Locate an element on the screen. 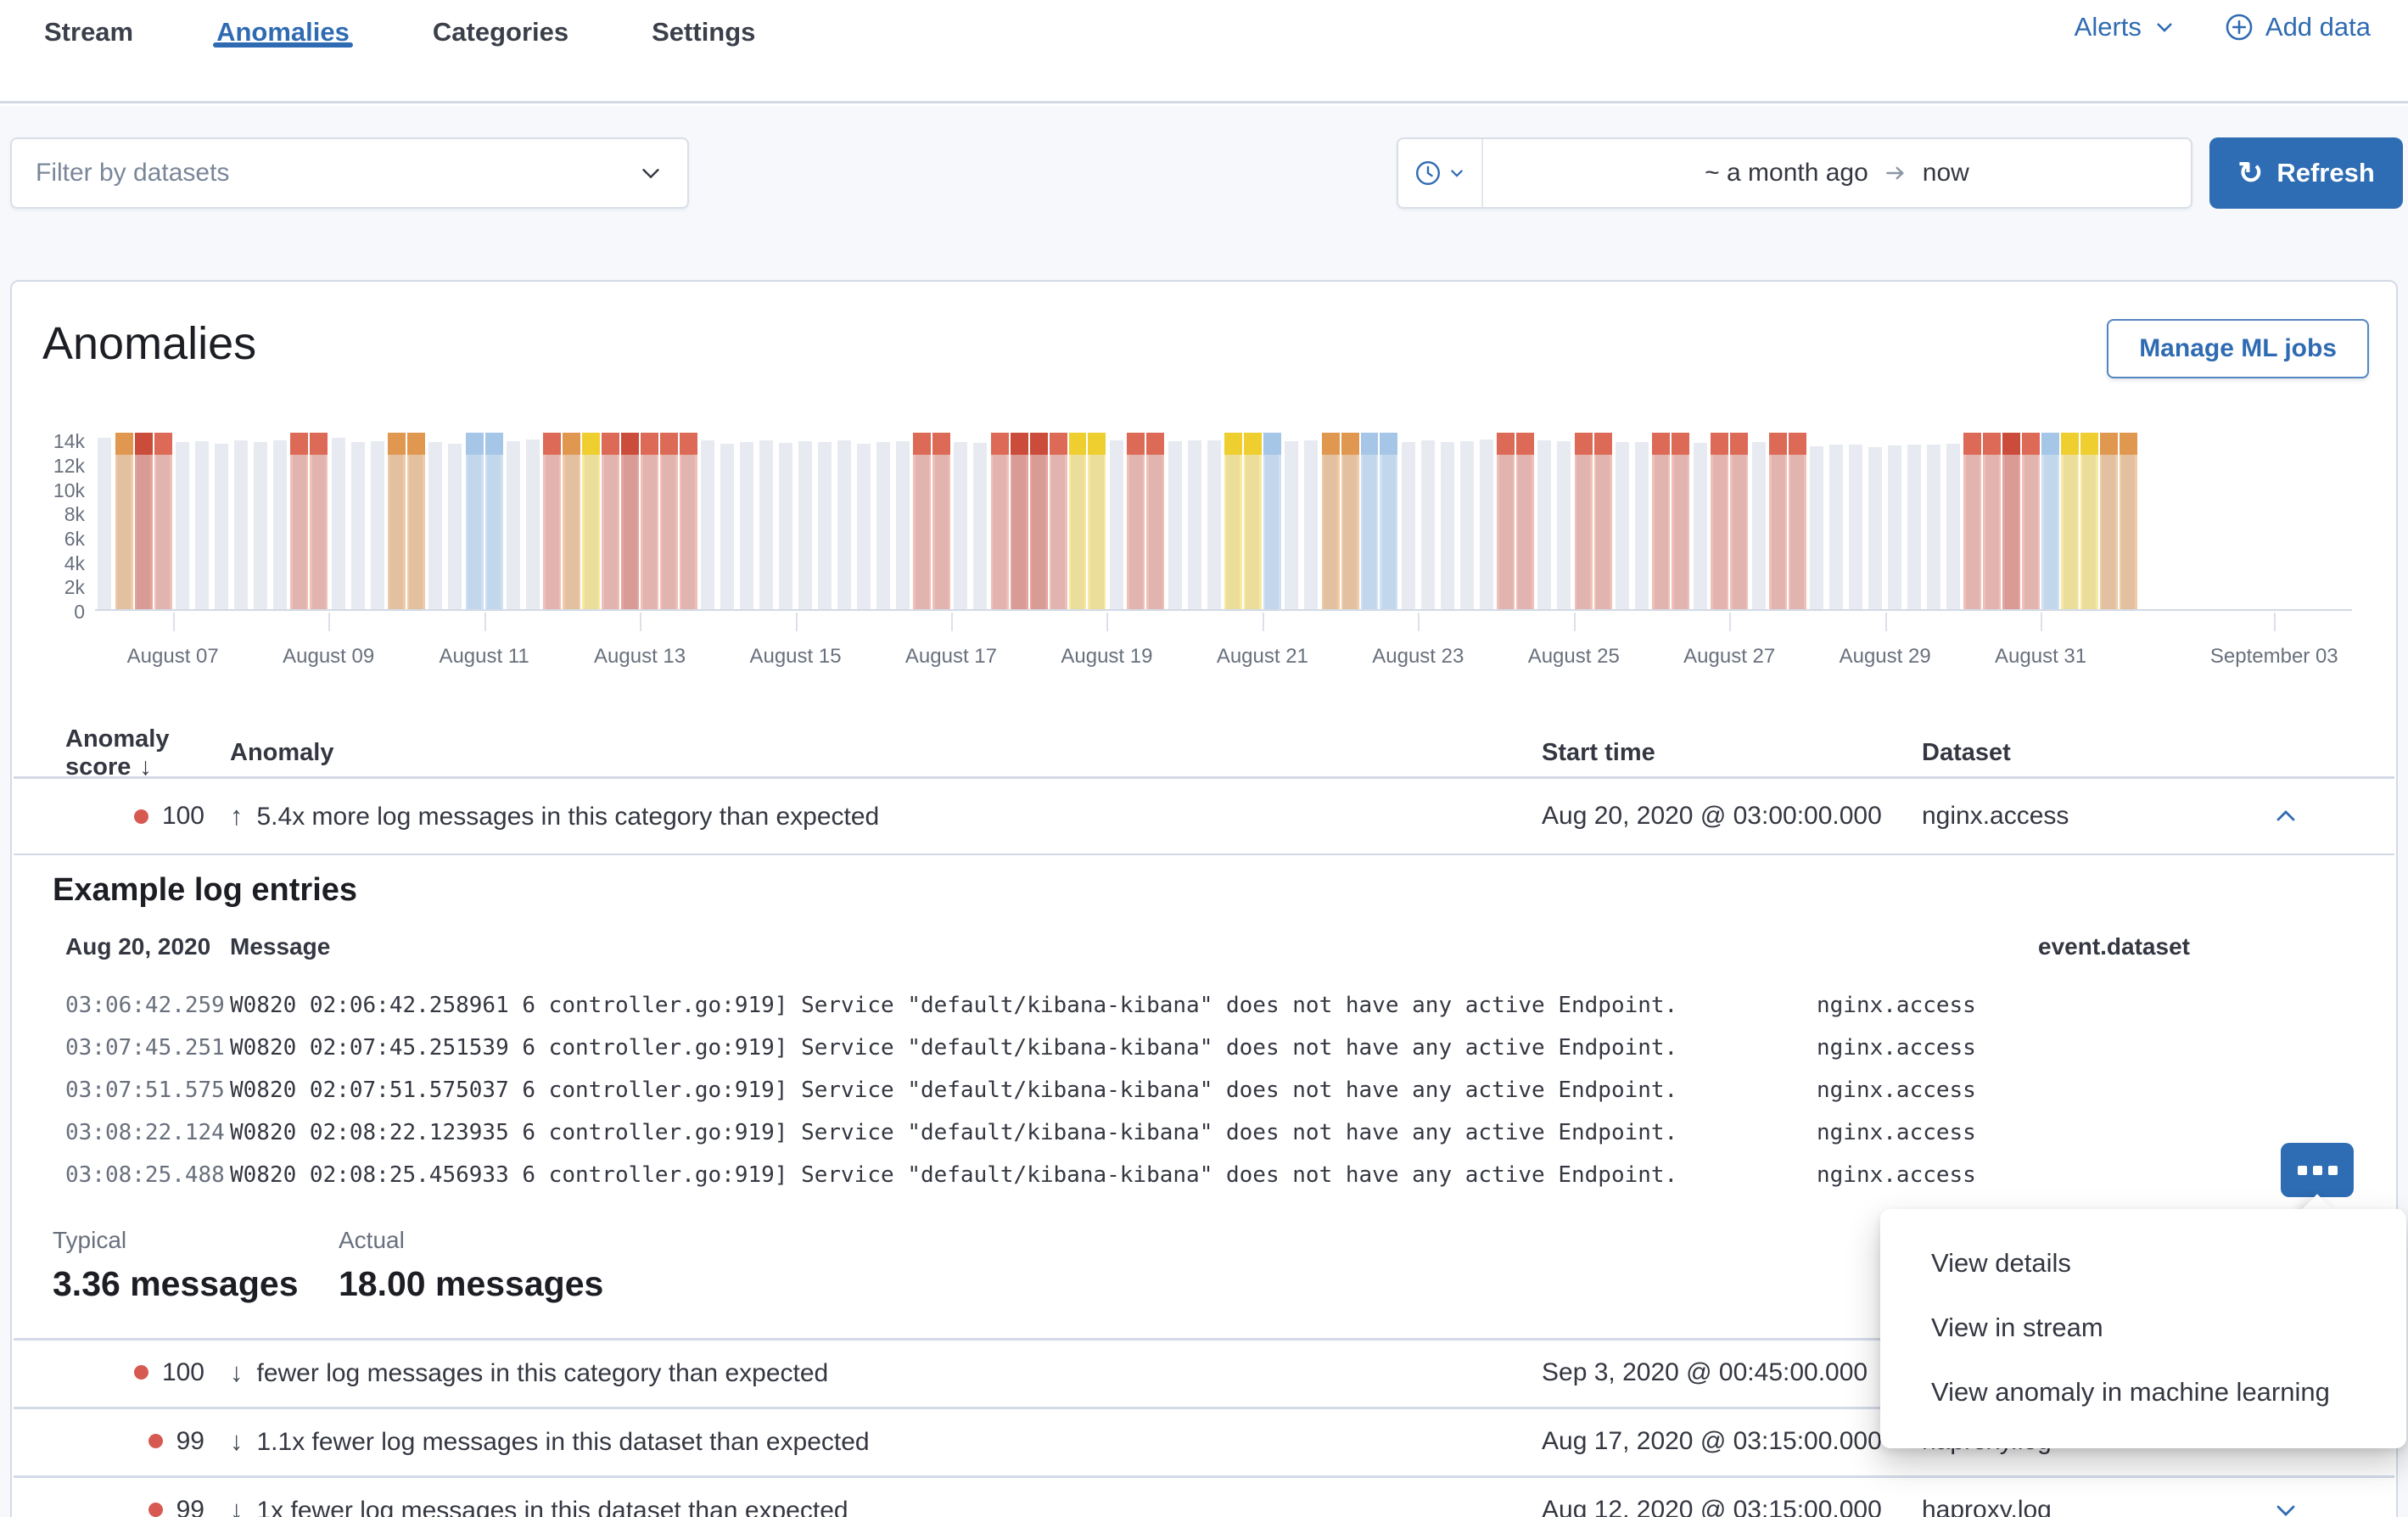  y-axis-tick-label: 12k is located at coordinates (69, 465).